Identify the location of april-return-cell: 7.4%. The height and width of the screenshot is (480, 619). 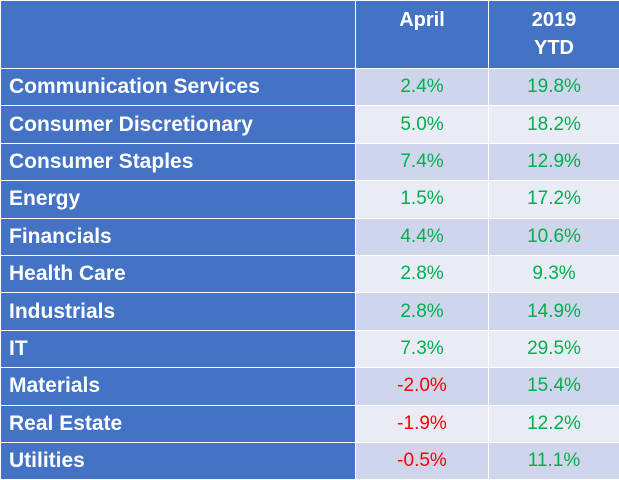
(422, 161).